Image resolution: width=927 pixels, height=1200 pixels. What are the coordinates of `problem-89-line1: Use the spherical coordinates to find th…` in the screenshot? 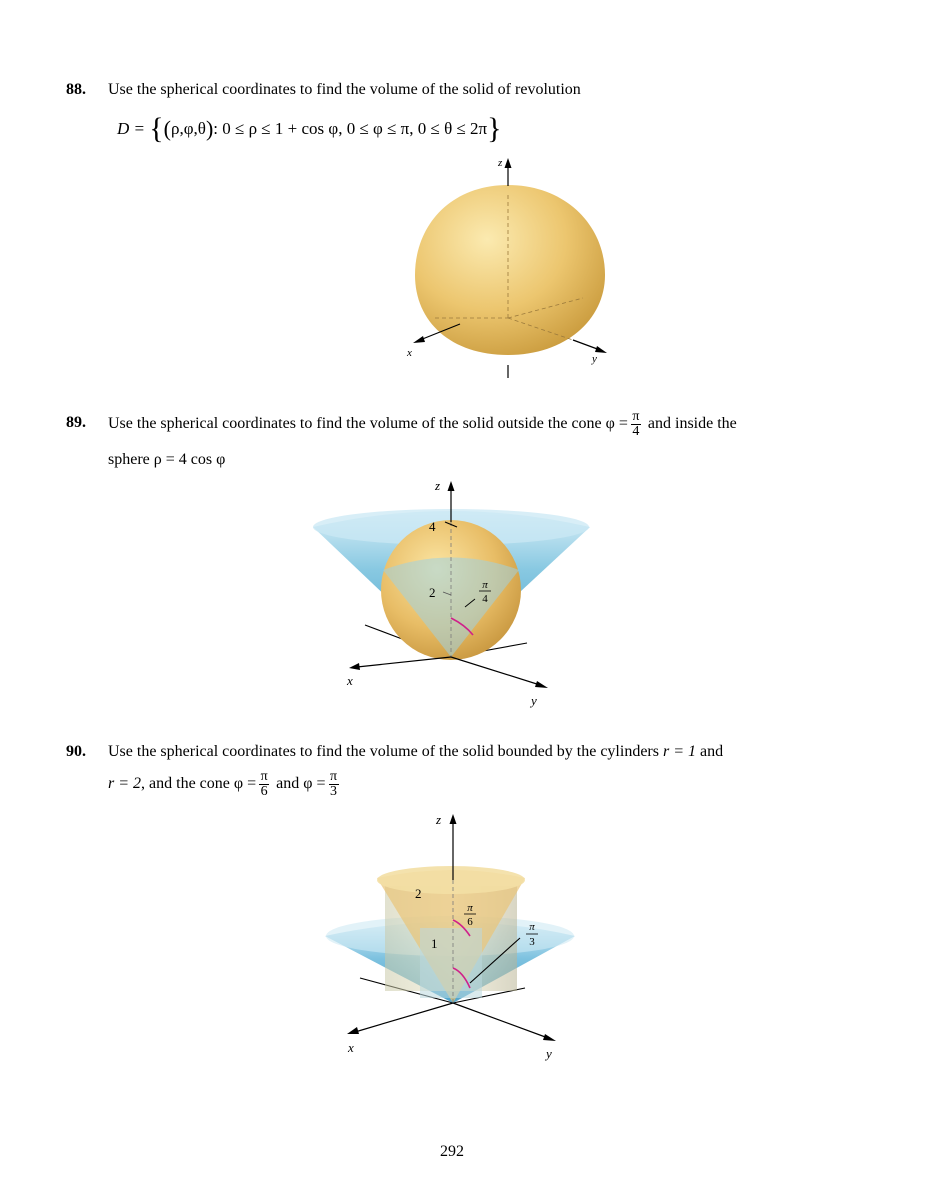 It's located at (422, 424).